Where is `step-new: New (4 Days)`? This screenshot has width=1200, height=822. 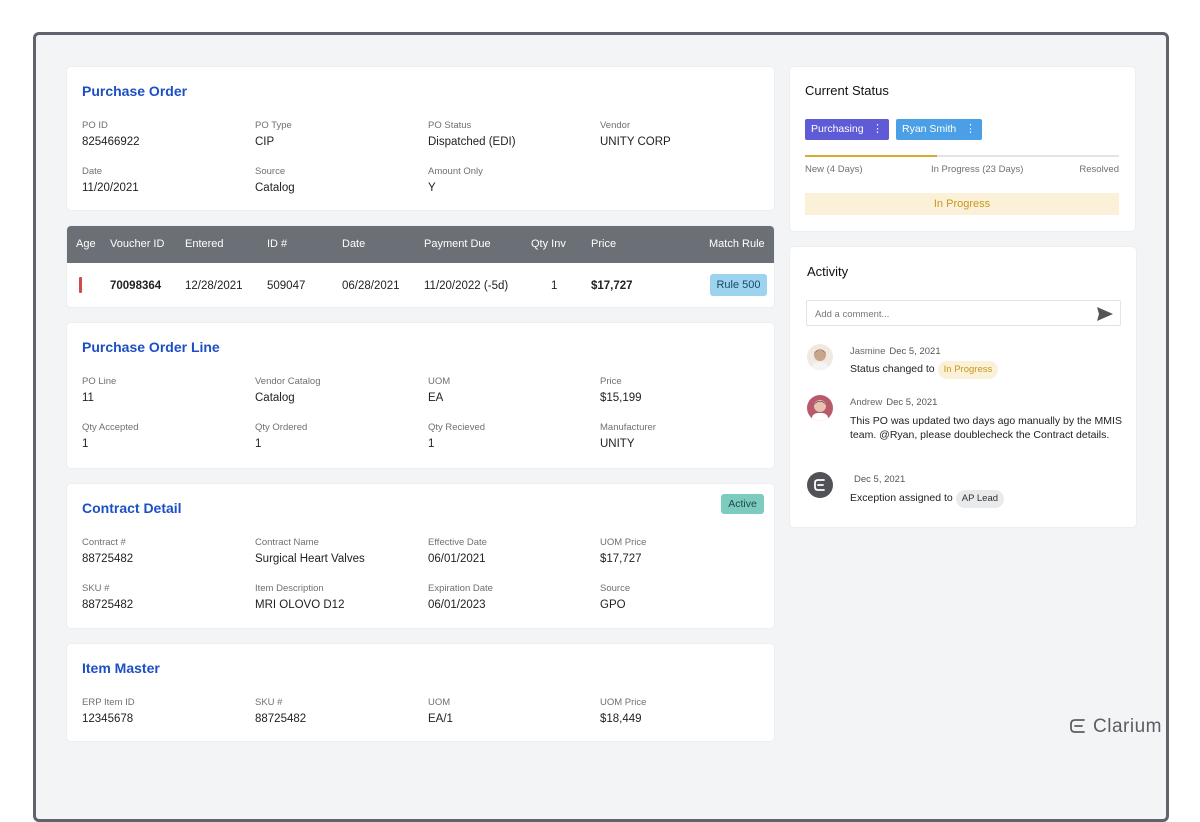 step-new: New (4 Days) is located at coordinates (834, 169).